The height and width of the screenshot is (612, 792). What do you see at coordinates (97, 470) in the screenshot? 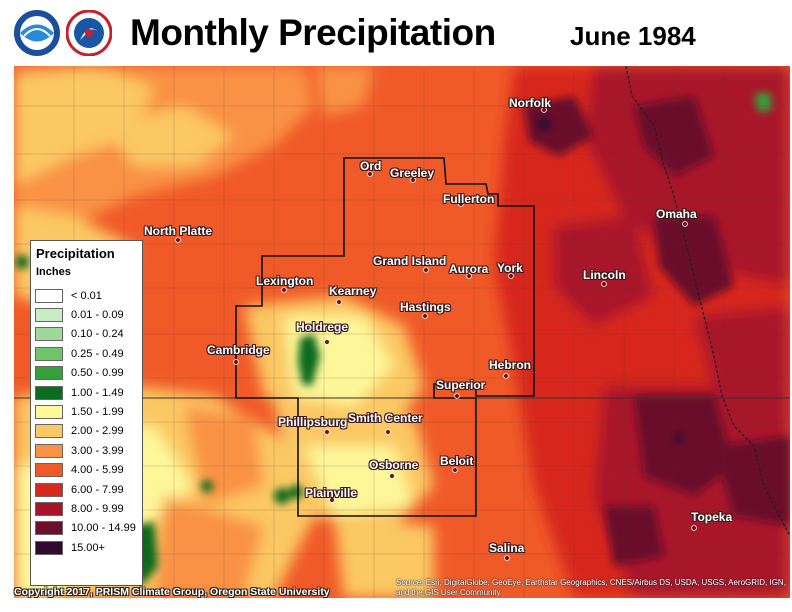
I see `legend-label: 4.00 - 5.99` at bounding box center [97, 470].